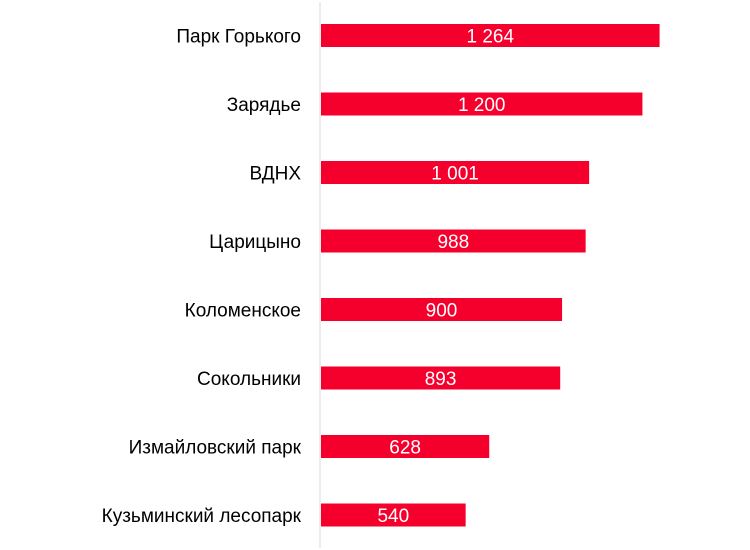 The width and height of the screenshot is (750, 550). What do you see at coordinates (255, 242) in the screenshot?
I see `category-label-3: Царицыно` at bounding box center [255, 242].